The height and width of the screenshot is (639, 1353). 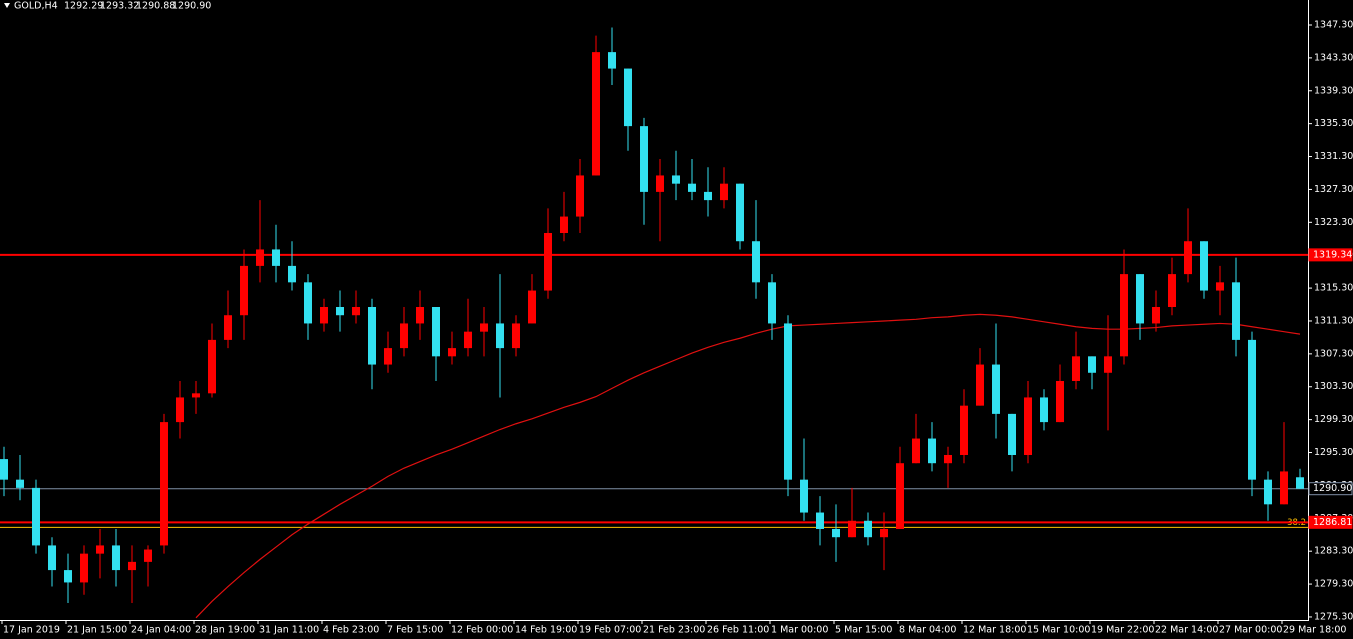 What do you see at coordinates (482, 630) in the screenshot?
I see `x-tick-label: 12 Feb 00:00` at bounding box center [482, 630].